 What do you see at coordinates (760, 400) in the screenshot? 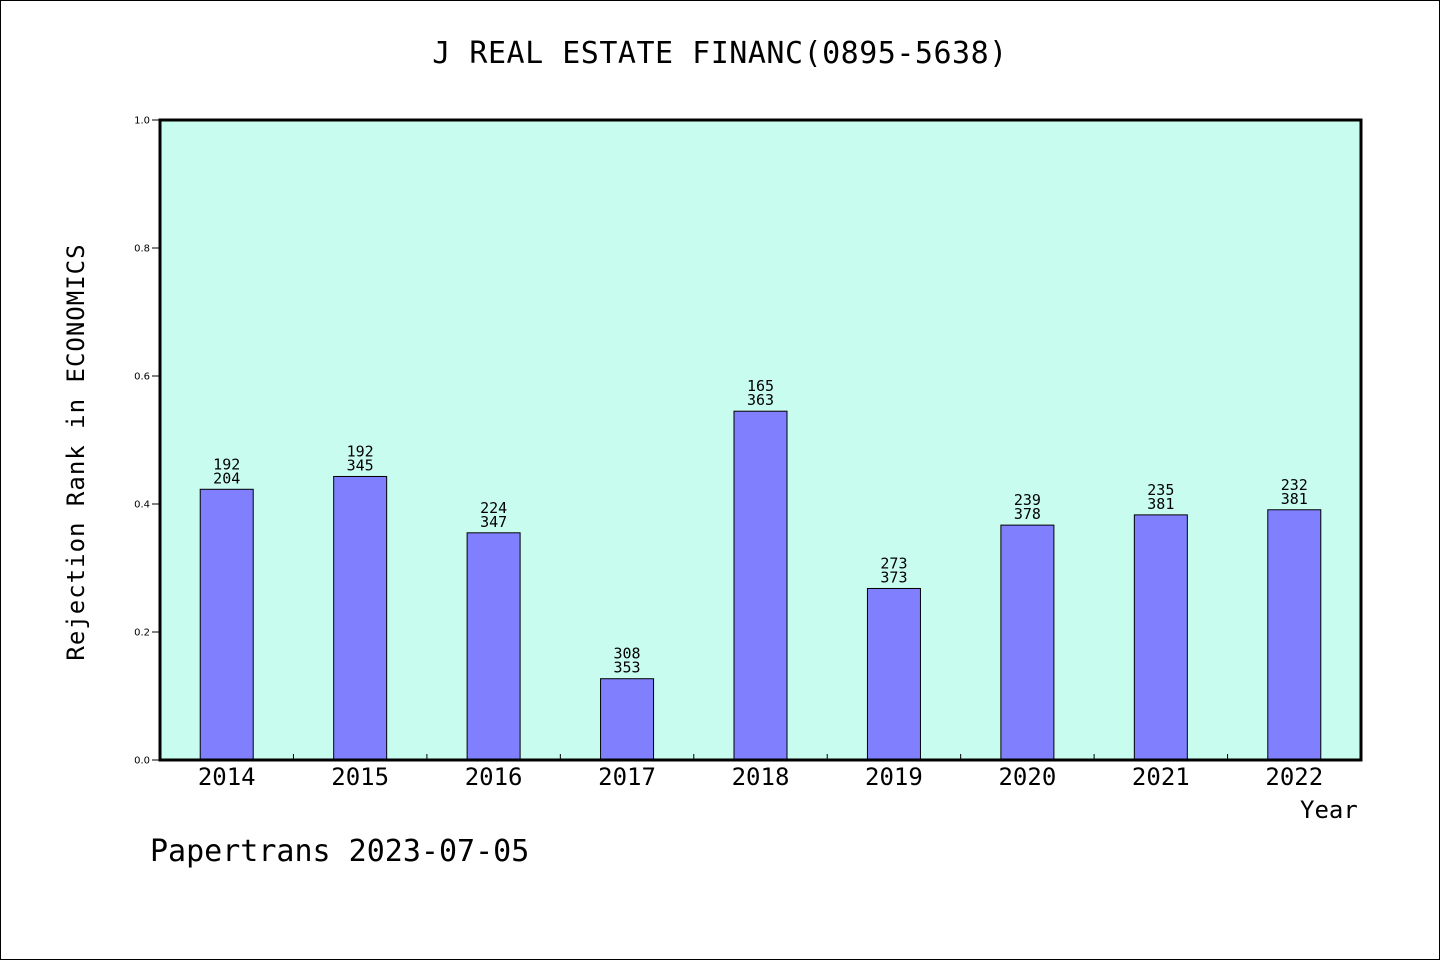
I see `data-label-bottom: 363` at bounding box center [760, 400].